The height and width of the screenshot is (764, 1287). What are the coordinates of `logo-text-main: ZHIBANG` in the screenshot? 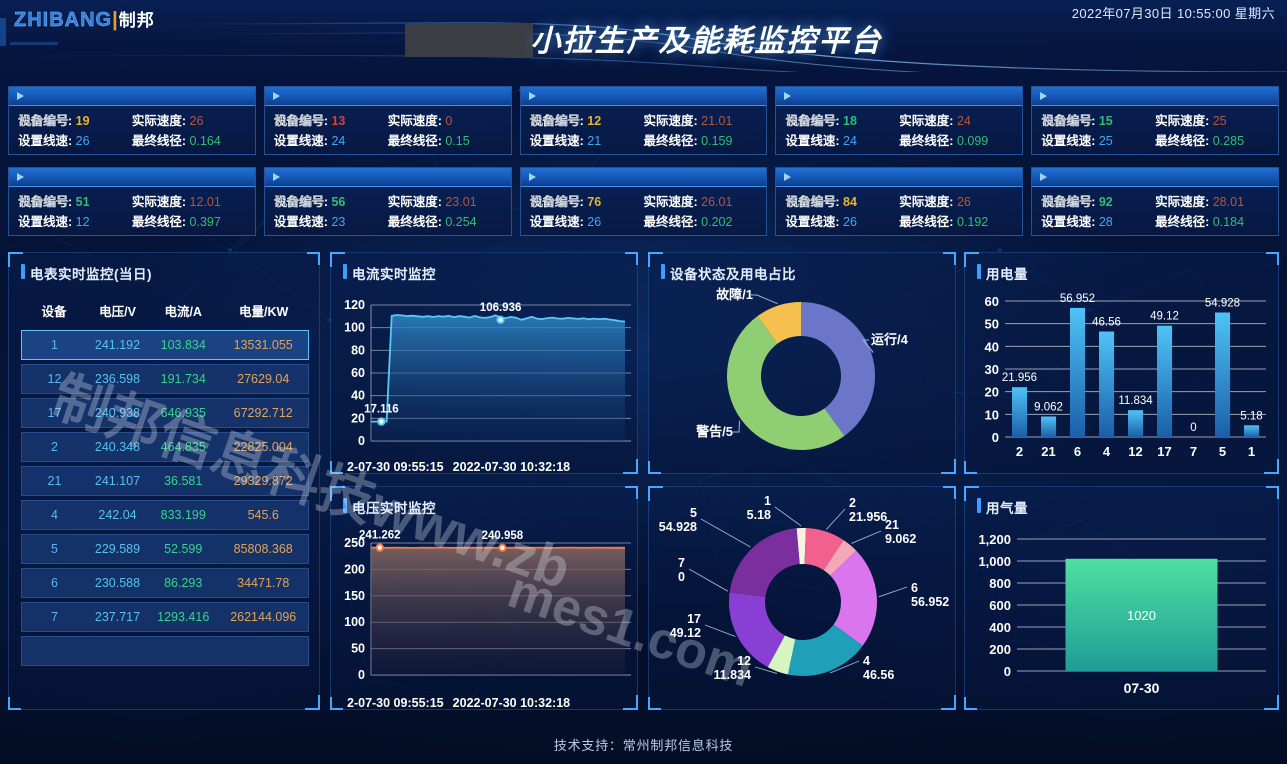 It's located at (63, 20).